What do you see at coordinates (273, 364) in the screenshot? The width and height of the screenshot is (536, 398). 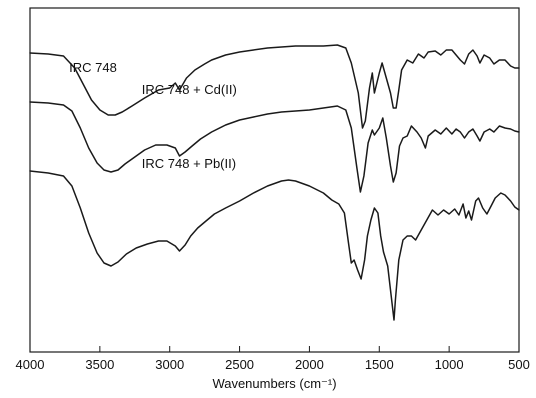 I see `x-axis-tick-labels: 4000 3500 3000 2500 2000 1500 1000 500` at bounding box center [273, 364].